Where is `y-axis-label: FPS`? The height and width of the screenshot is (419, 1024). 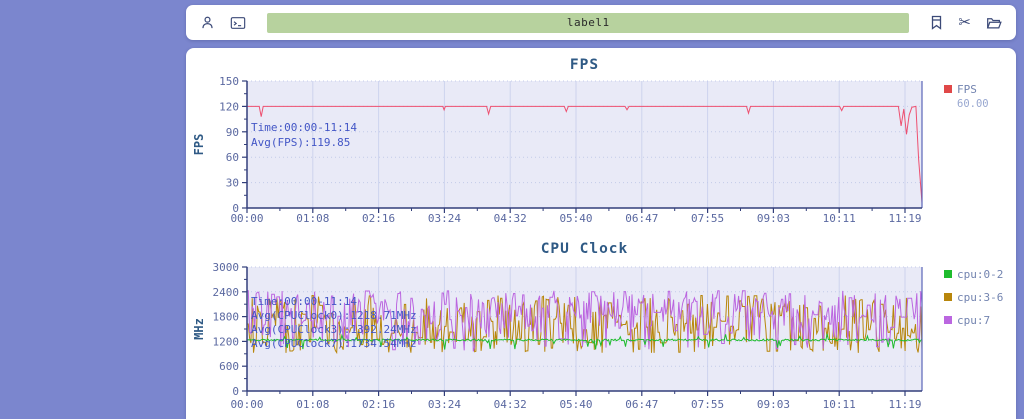
y-axis-label: FPS is located at coordinates (199, 145).